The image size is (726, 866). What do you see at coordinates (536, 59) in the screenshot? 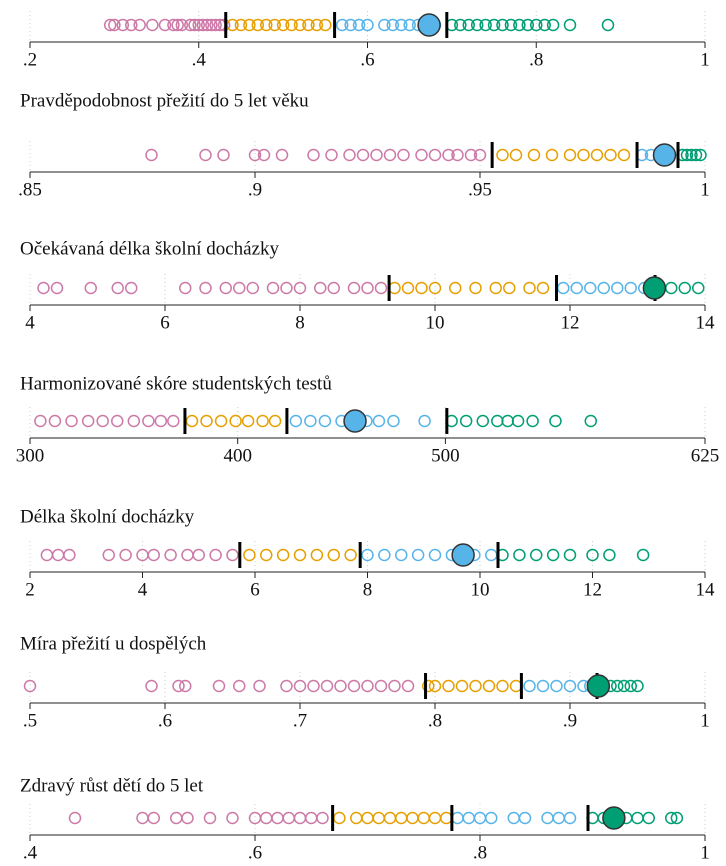
I see `x-tick-label: .8` at bounding box center [536, 59].